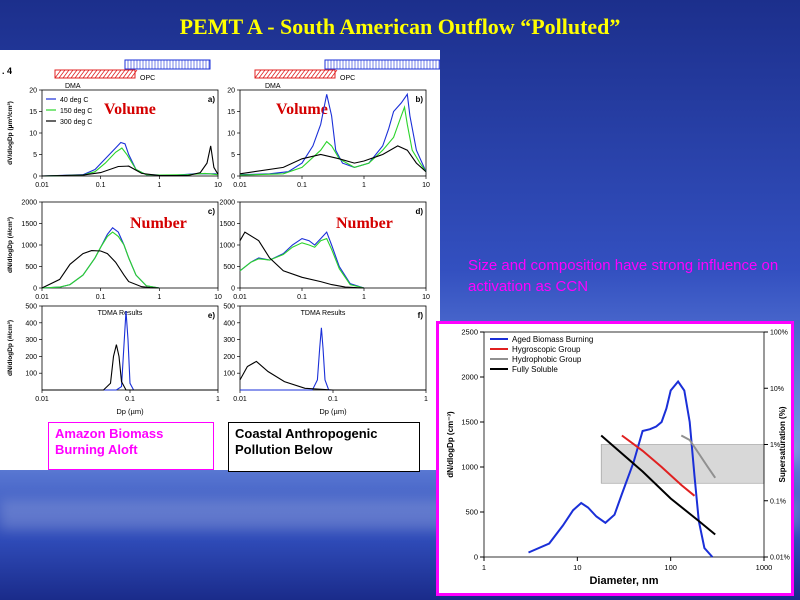 The width and height of the screenshot is (800, 600). What do you see at coordinates (10, 348) in the screenshot?
I see `y-axis-label: dN/dlogDp (#/cm³)` at bounding box center [10, 348].